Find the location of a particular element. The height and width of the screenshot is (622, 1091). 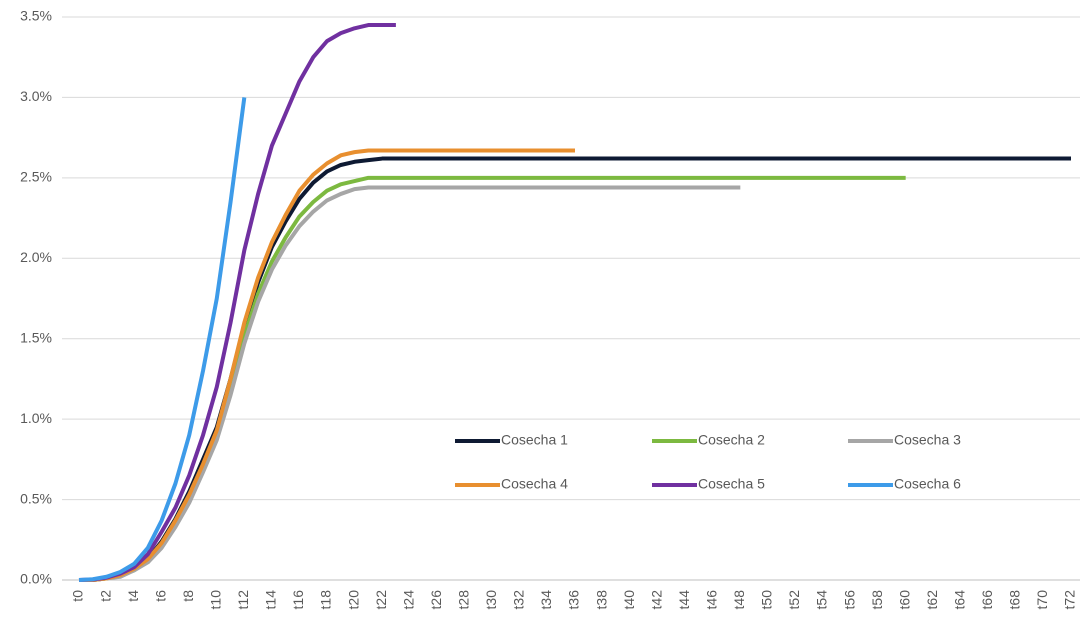

y-tick-label: 1.0% is located at coordinates (36, 418).